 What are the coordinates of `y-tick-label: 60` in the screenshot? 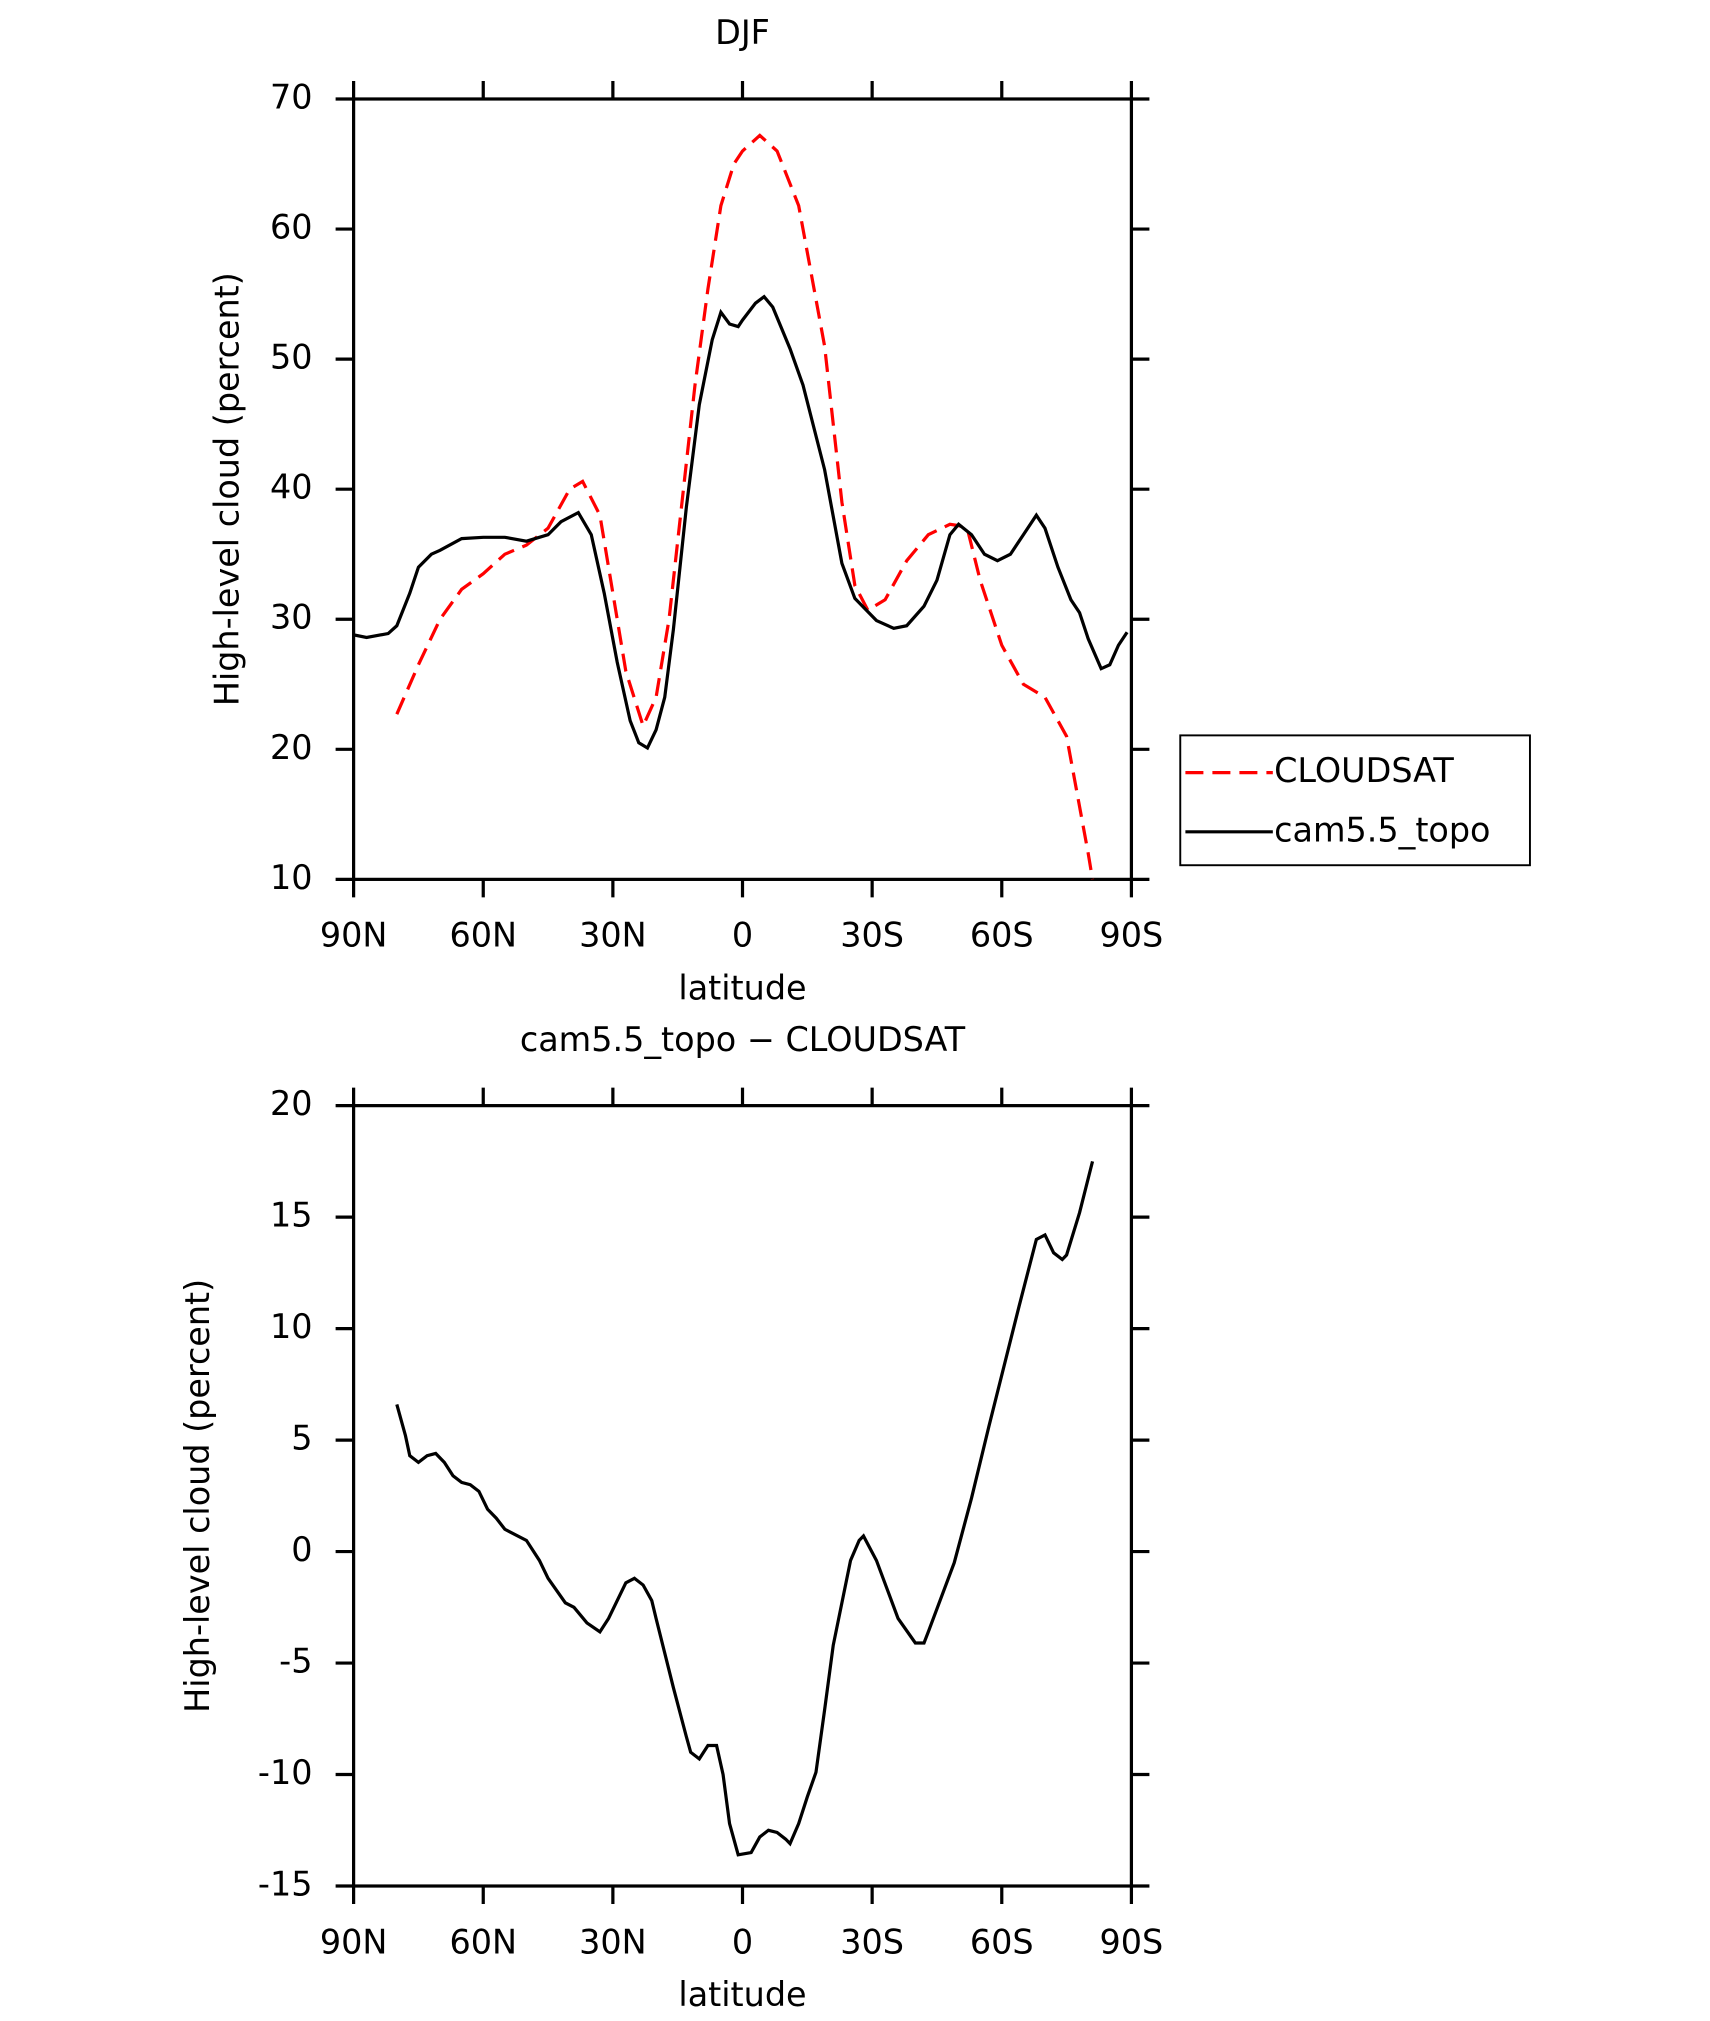 It's located at (291, 227).